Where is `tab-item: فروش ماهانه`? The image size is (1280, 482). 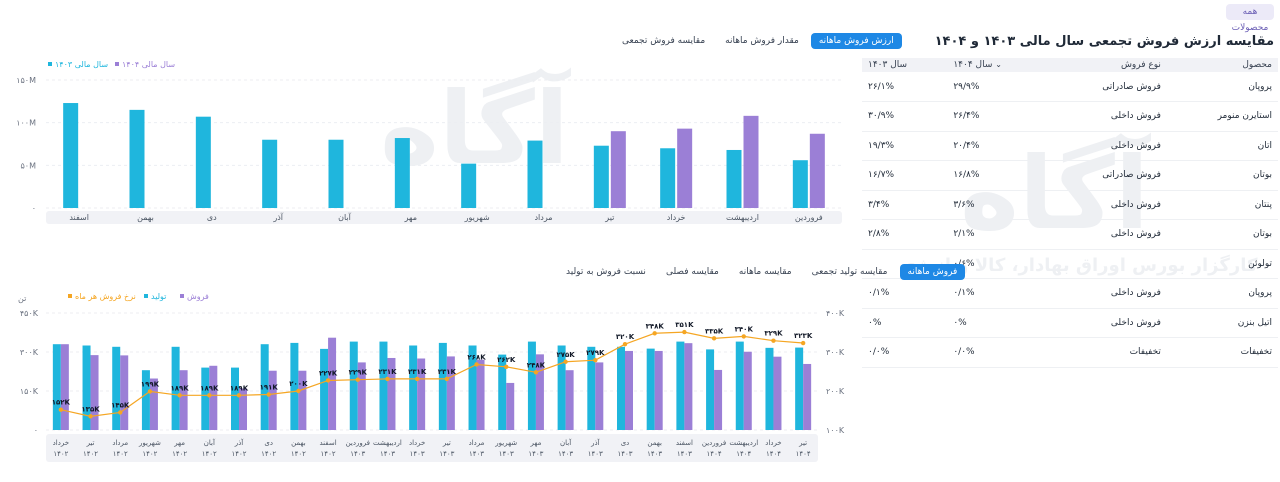
tab-item: فروش ماهانه is located at coordinates (932, 272).